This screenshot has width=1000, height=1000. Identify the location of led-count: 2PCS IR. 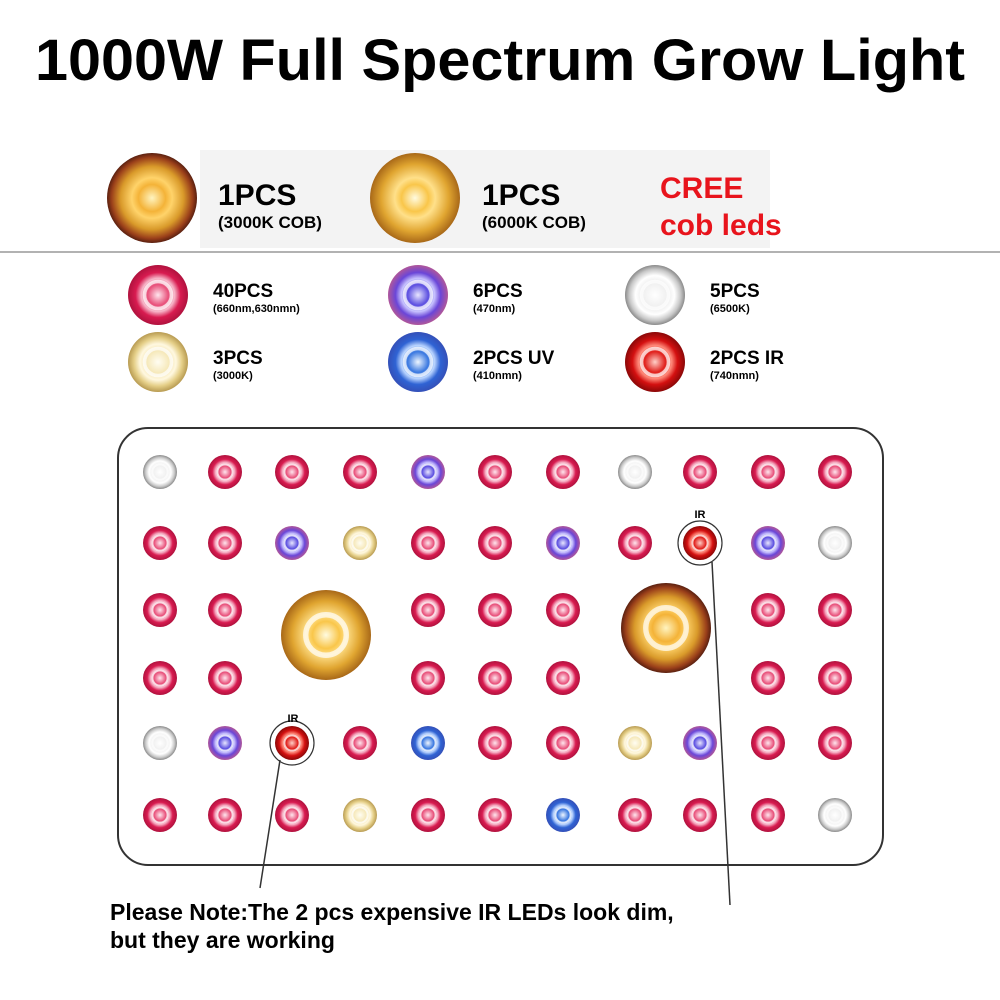
(747, 358).